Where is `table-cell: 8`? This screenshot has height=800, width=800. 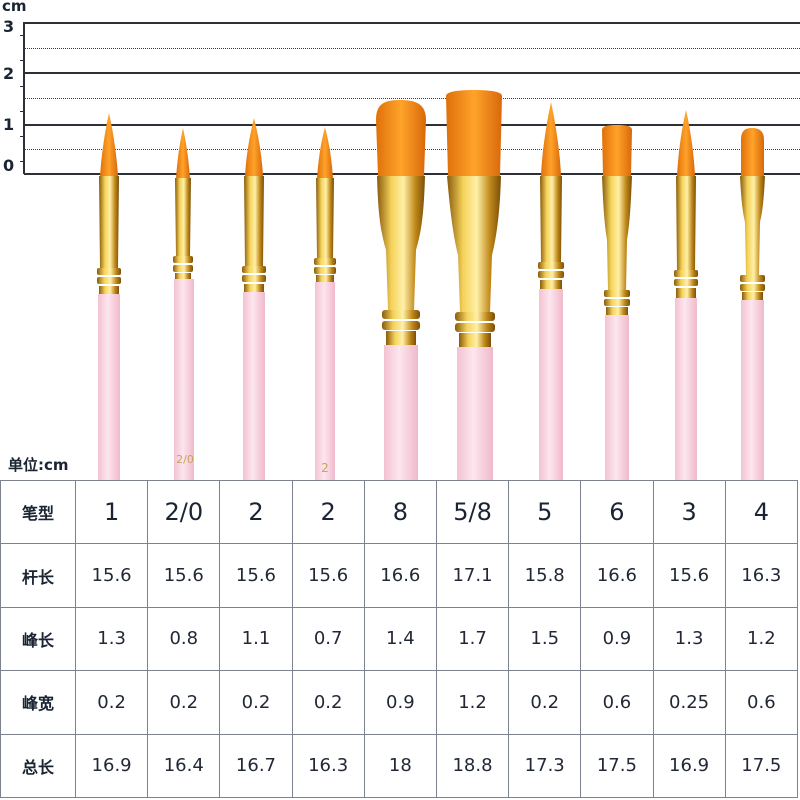 table-cell: 8 is located at coordinates (400, 512).